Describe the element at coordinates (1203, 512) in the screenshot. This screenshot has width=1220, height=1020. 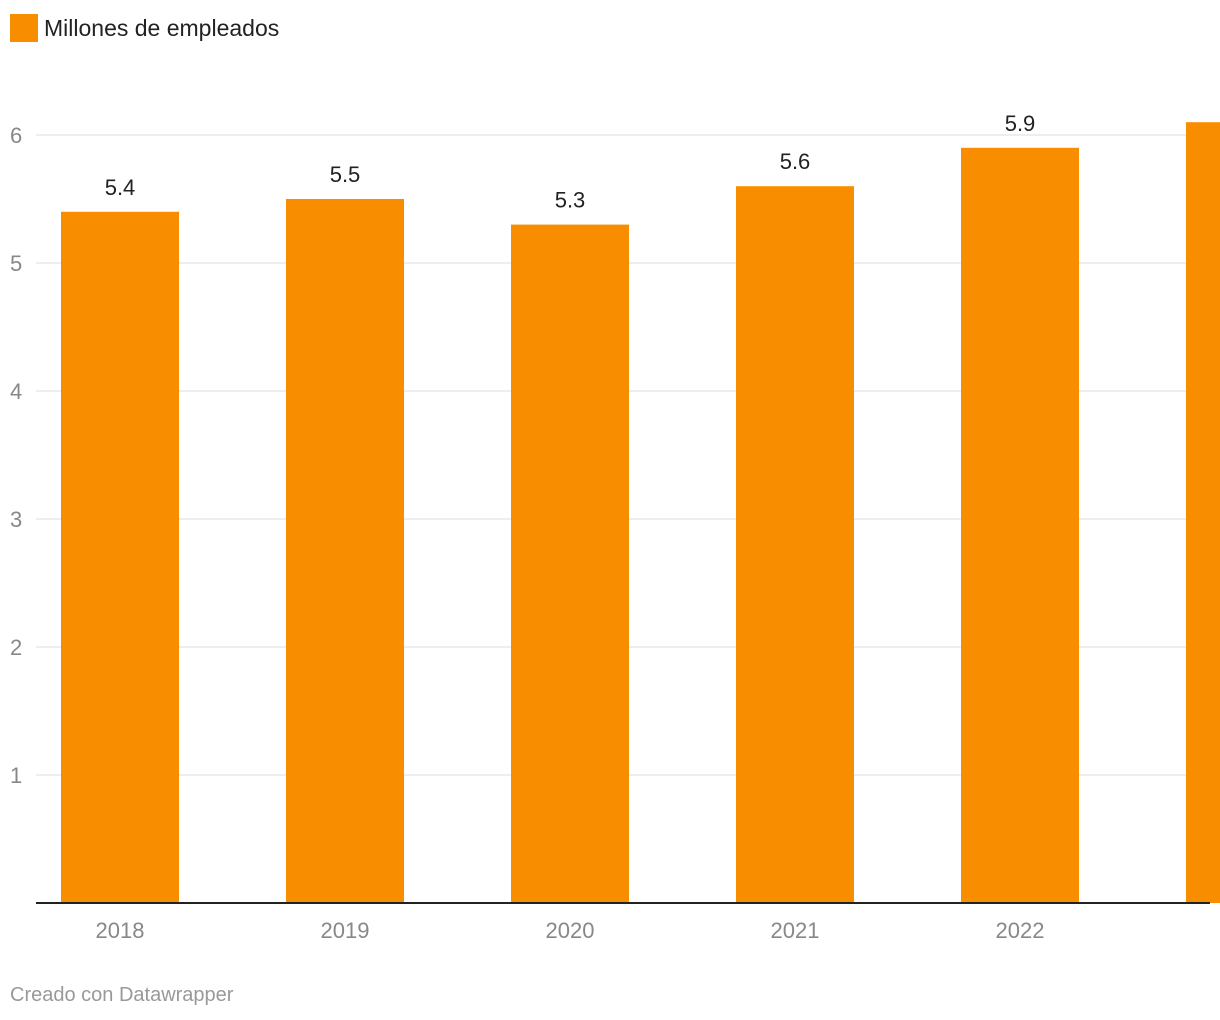
I see `bar-2023` at that location.